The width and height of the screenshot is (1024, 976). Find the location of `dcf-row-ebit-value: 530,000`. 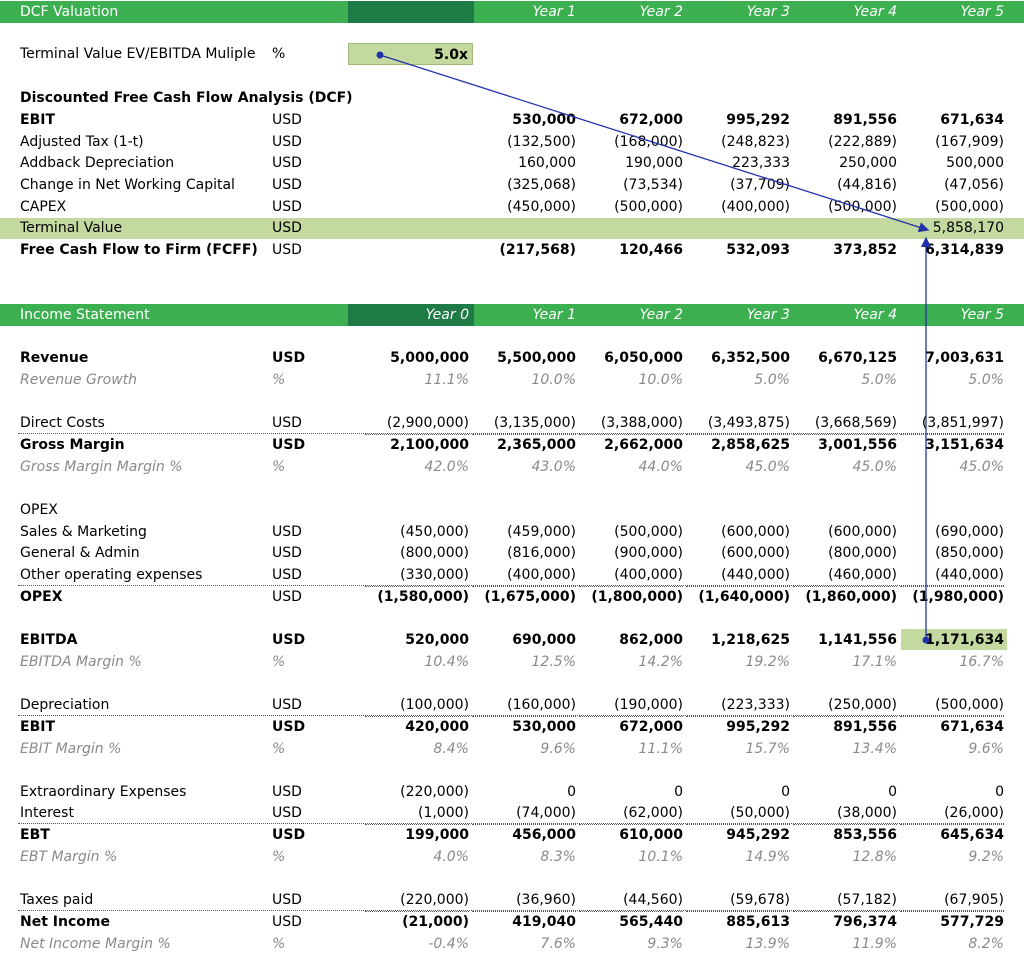

dcf-row-ebit-value: 530,000 is located at coordinates (544, 120).